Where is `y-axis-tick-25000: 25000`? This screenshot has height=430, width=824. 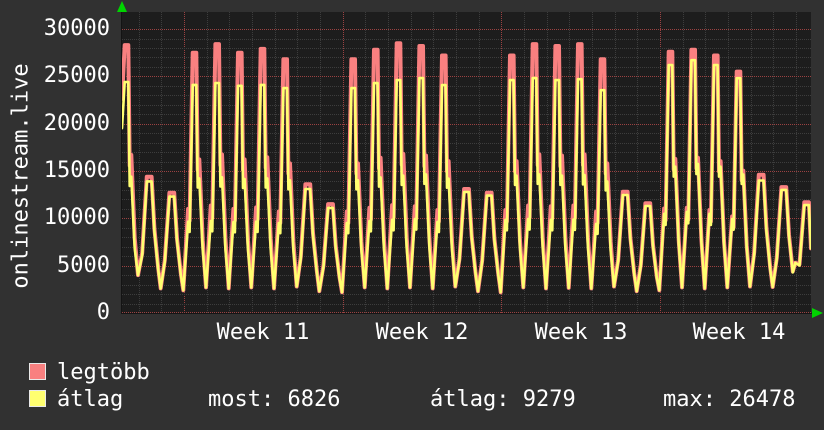
y-axis-tick-25000: 25000 is located at coordinates (76, 75).